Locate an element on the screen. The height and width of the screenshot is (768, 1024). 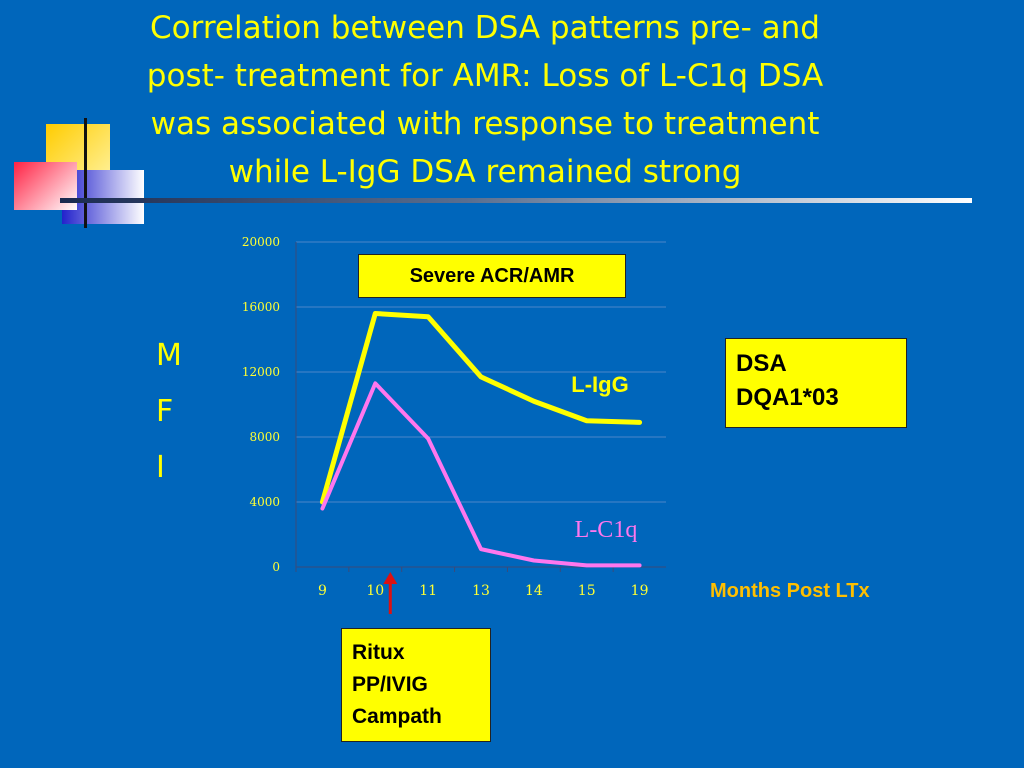
y-tick-label: 16000 is located at coordinates (261, 307).